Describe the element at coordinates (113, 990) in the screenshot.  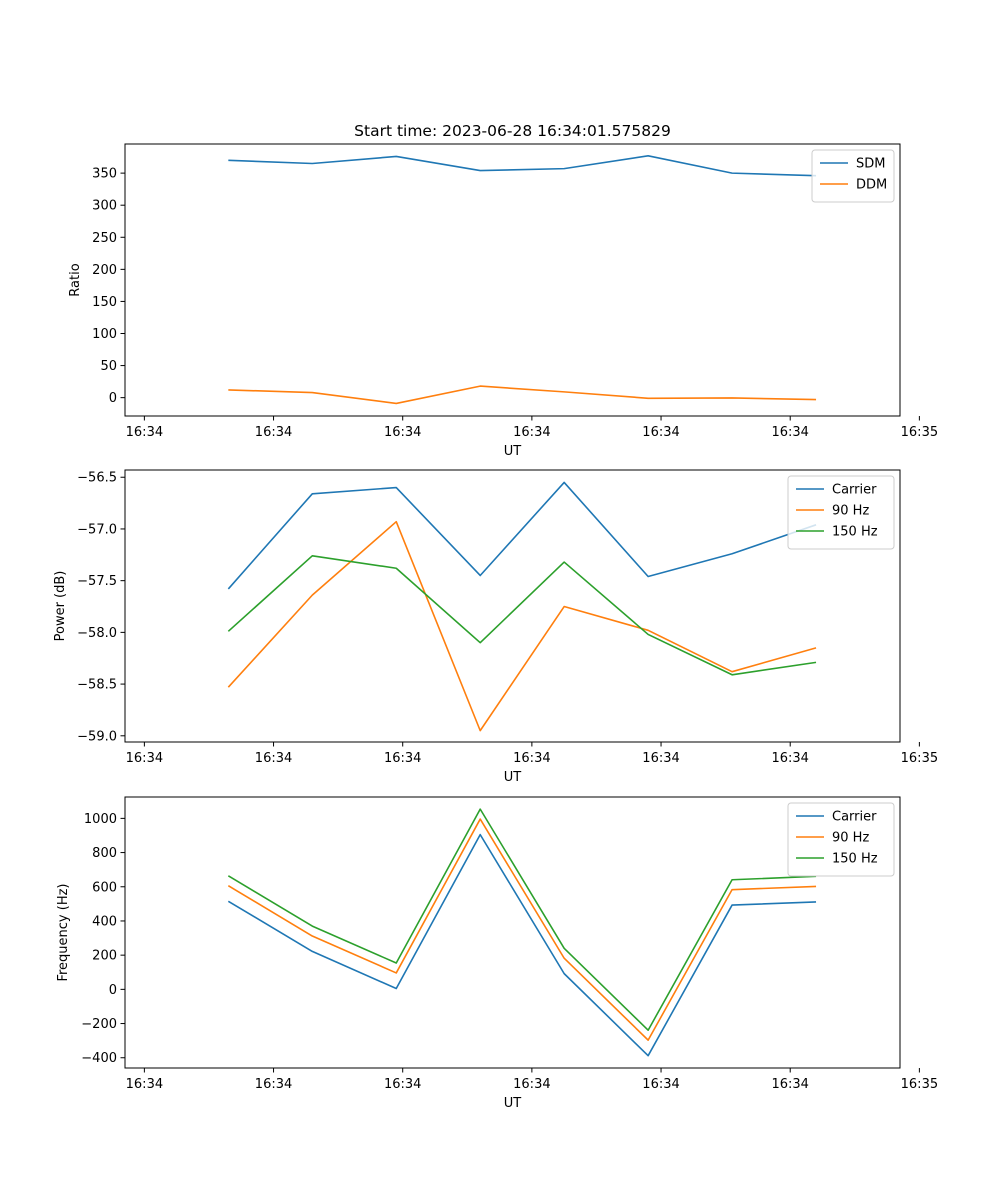
I see `panel-3-y-tick-label: 0` at that location.